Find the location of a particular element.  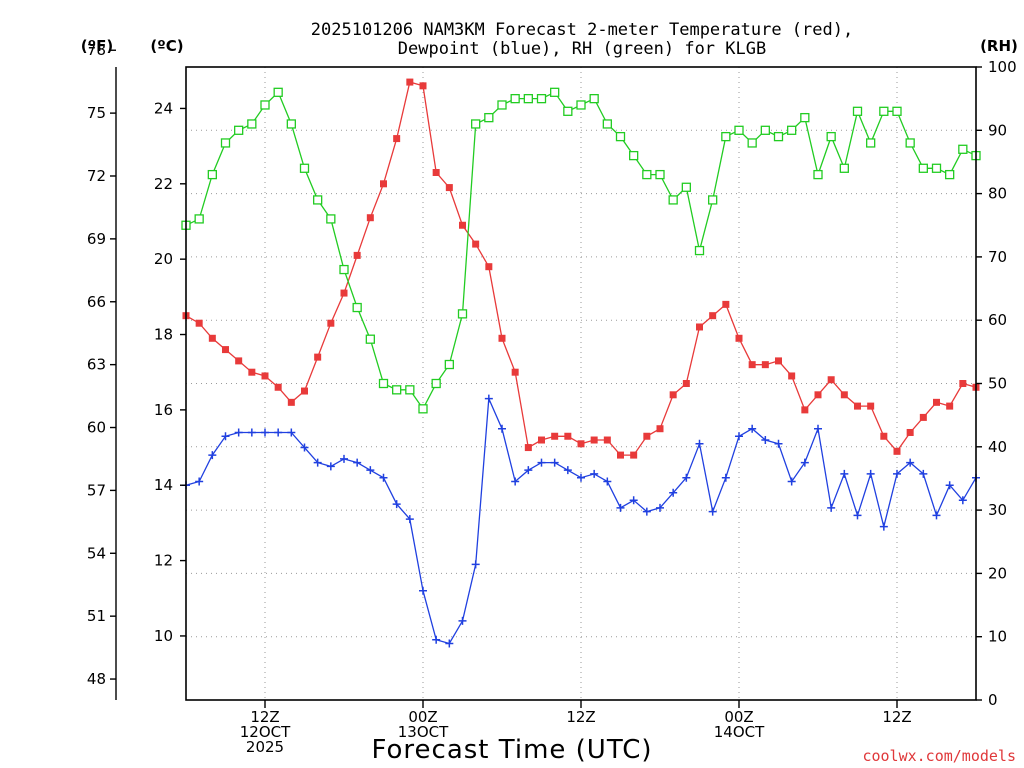

x-axis-title: Forecast Time (UTC) is located at coordinates (511, 750).